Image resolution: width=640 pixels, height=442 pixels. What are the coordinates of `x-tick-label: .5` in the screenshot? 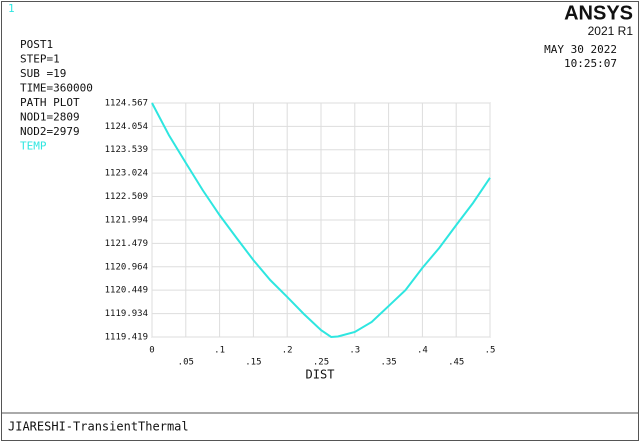 It's located at (490, 351).